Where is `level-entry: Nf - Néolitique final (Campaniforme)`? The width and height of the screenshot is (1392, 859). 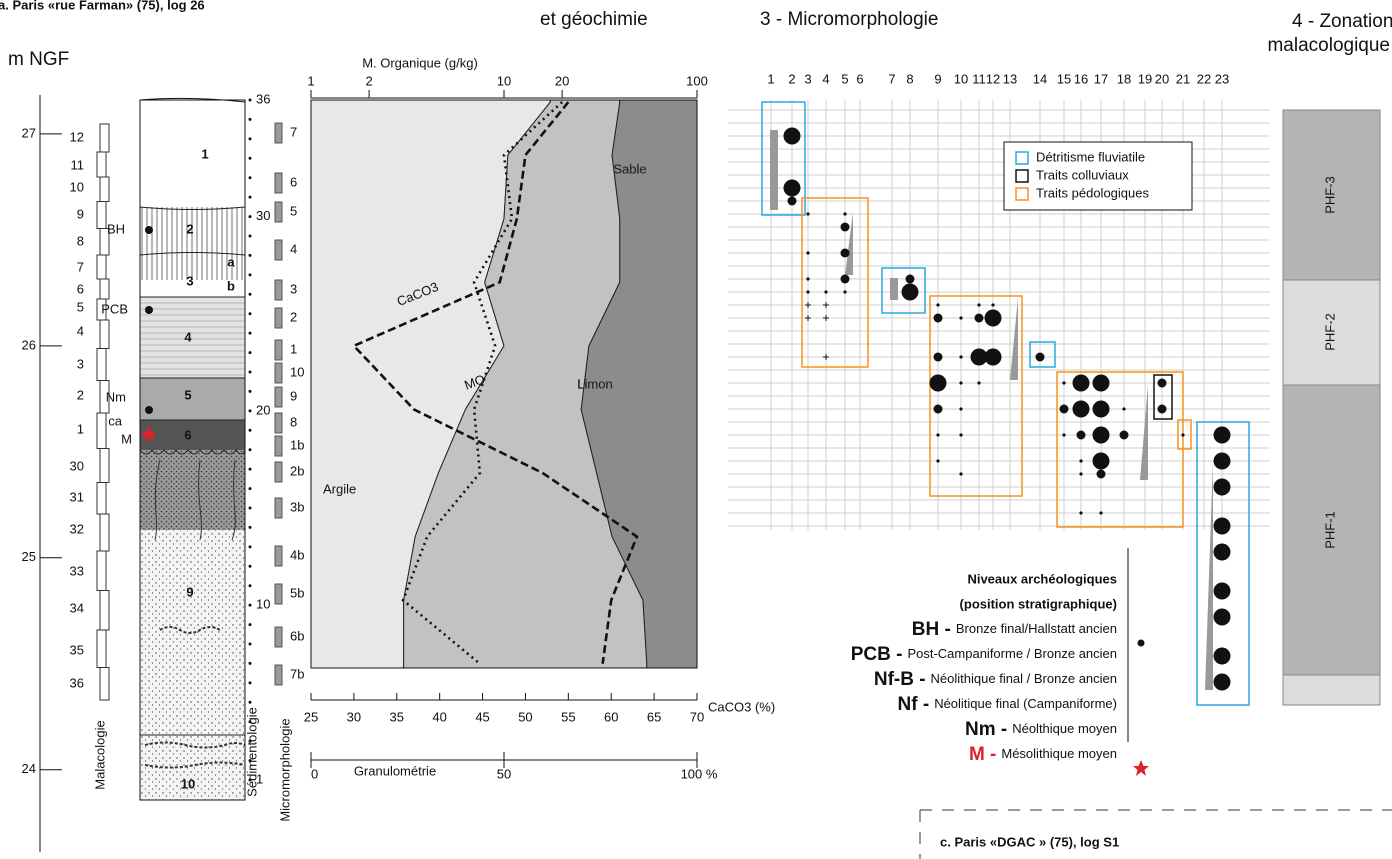
level-entry: Nf - Néolitique final (Campaniforme) is located at coordinates (1007, 704).